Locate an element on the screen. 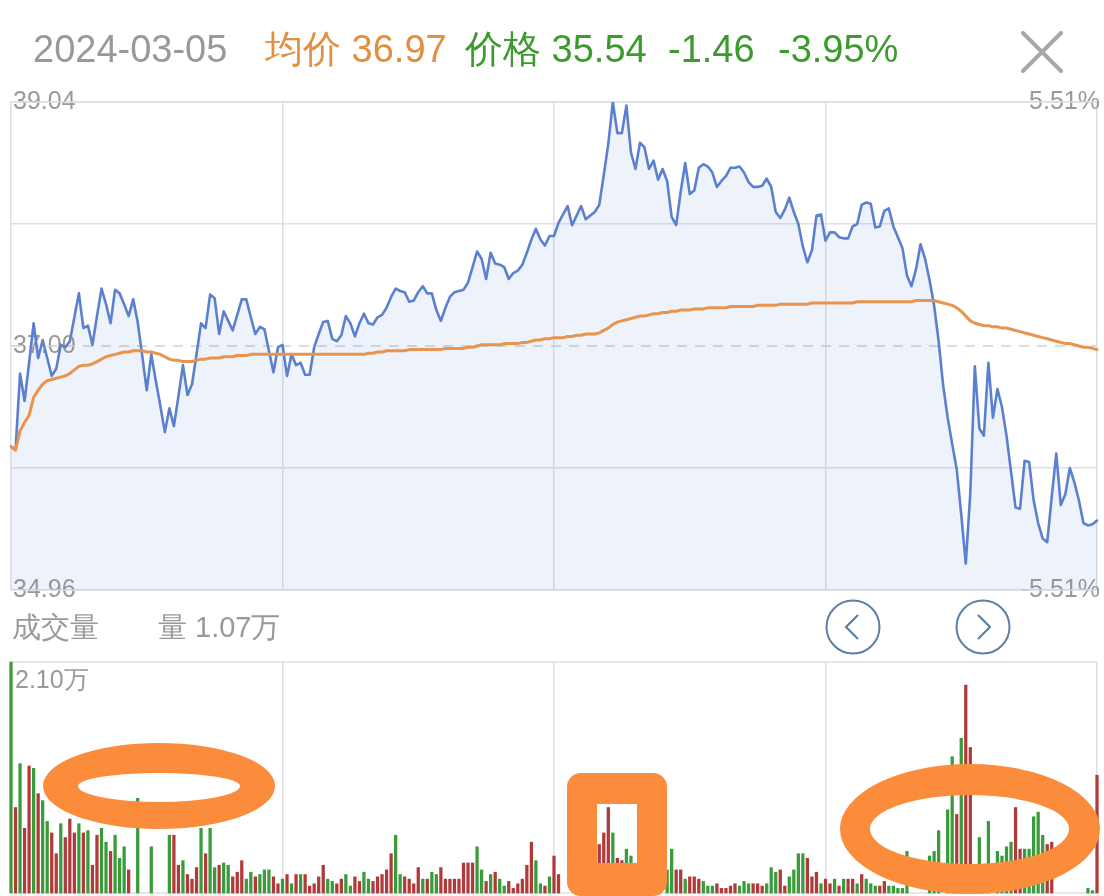 The width and height of the screenshot is (1104, 896). text: -3.95% is located at coordinates (838, 50).